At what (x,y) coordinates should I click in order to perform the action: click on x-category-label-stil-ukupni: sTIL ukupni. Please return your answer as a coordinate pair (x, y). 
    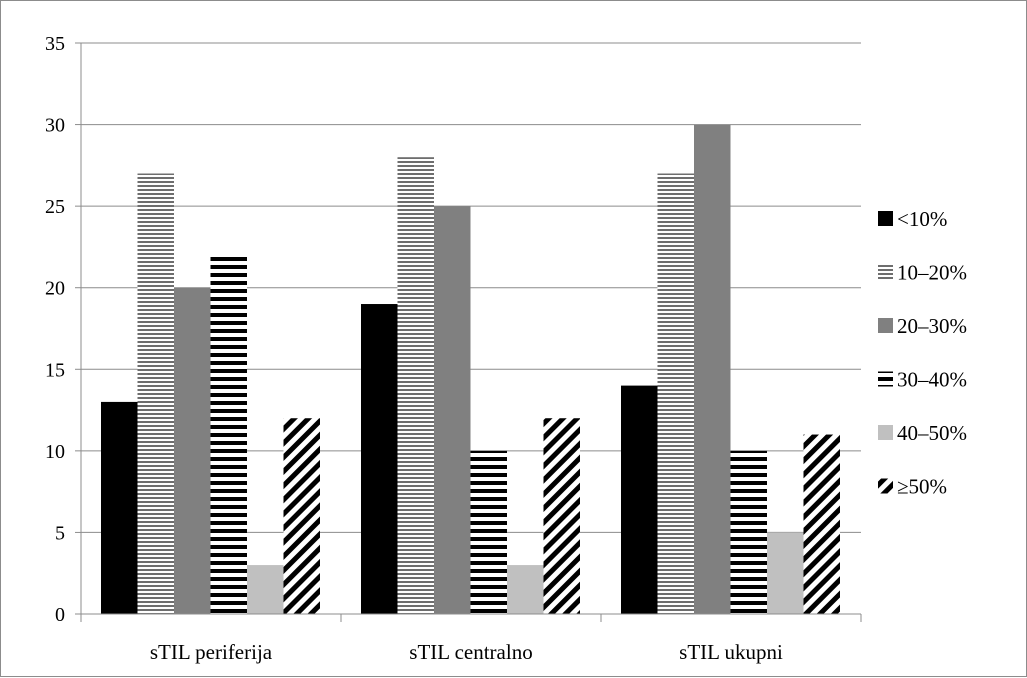
    Looking at the image, I should click on (731, 652).